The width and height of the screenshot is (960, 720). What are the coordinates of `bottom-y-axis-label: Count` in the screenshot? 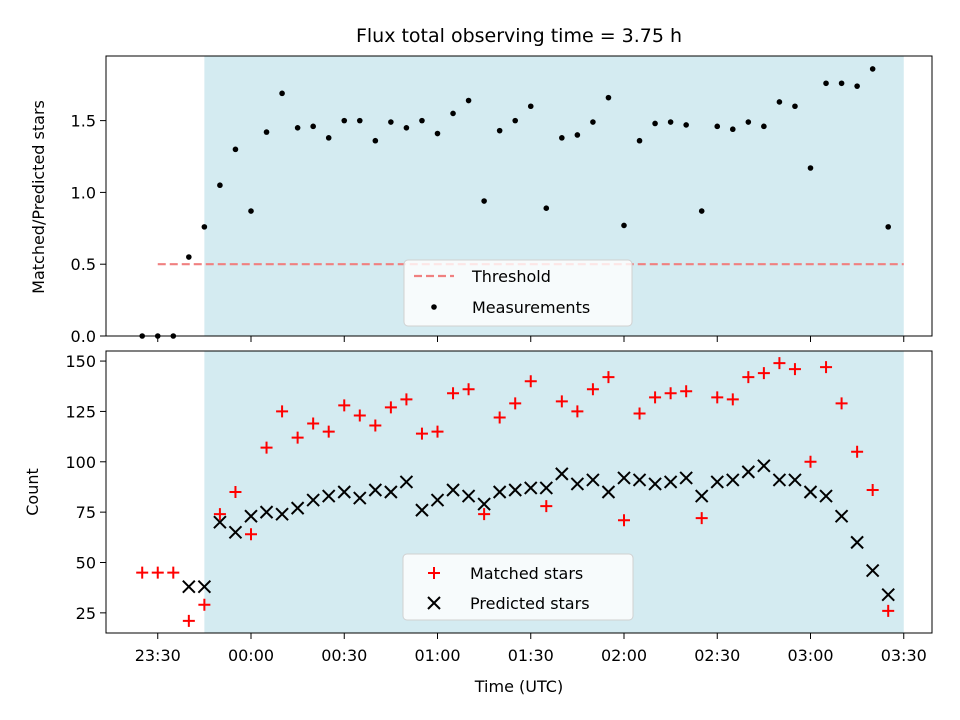 It's located at (32, 492).